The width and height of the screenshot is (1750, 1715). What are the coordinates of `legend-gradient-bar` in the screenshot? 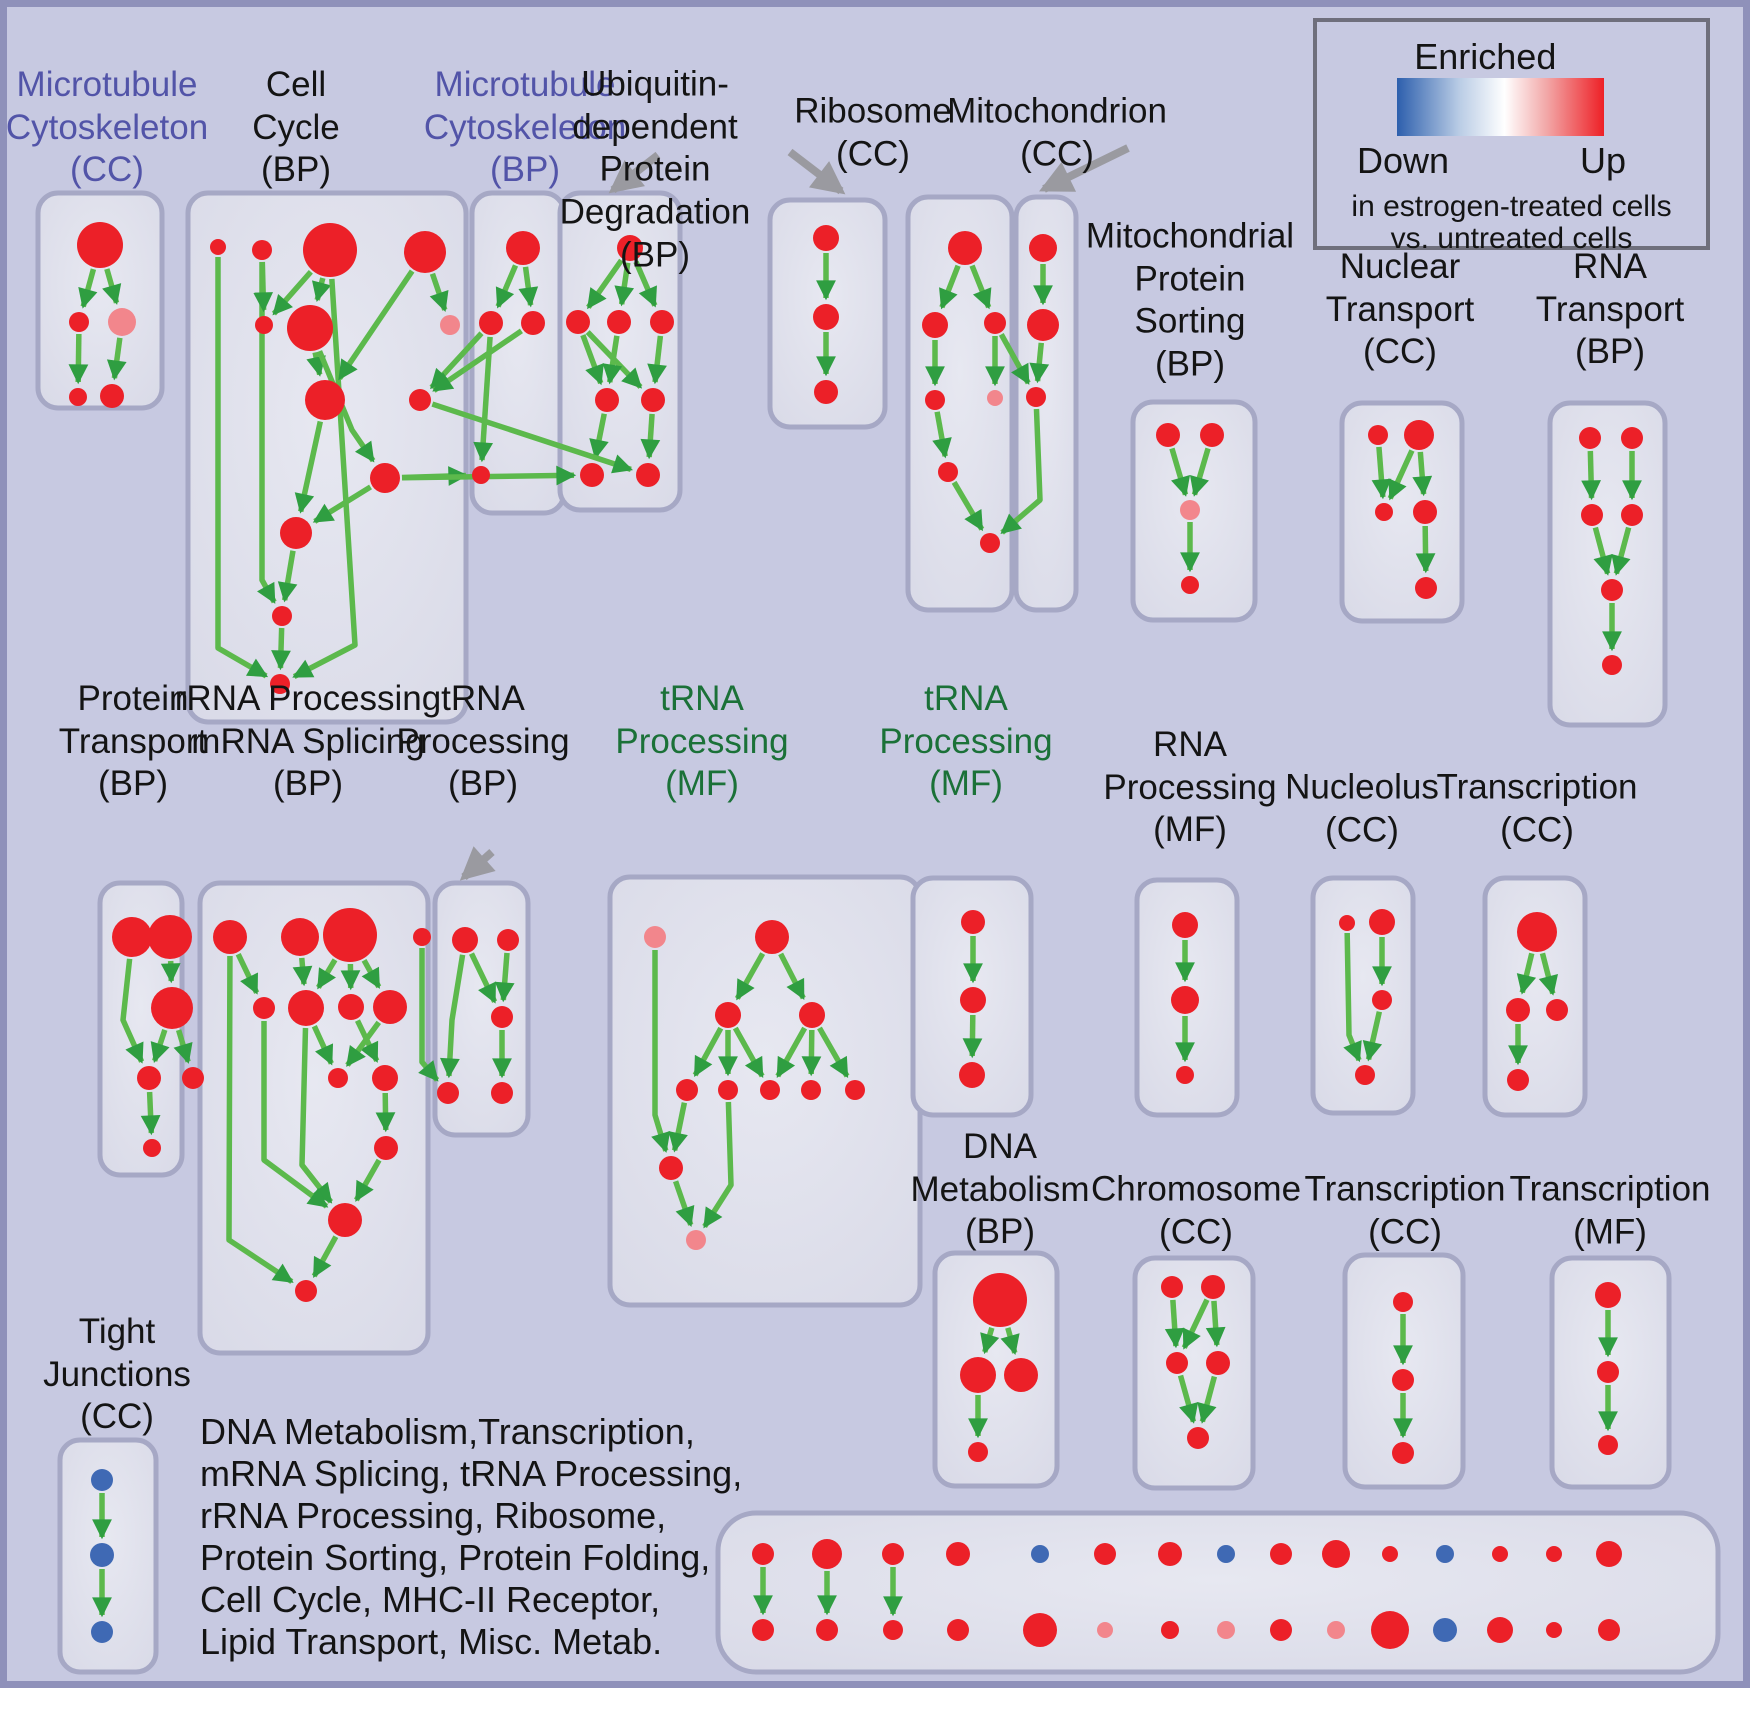 It's located at (1500, 107).